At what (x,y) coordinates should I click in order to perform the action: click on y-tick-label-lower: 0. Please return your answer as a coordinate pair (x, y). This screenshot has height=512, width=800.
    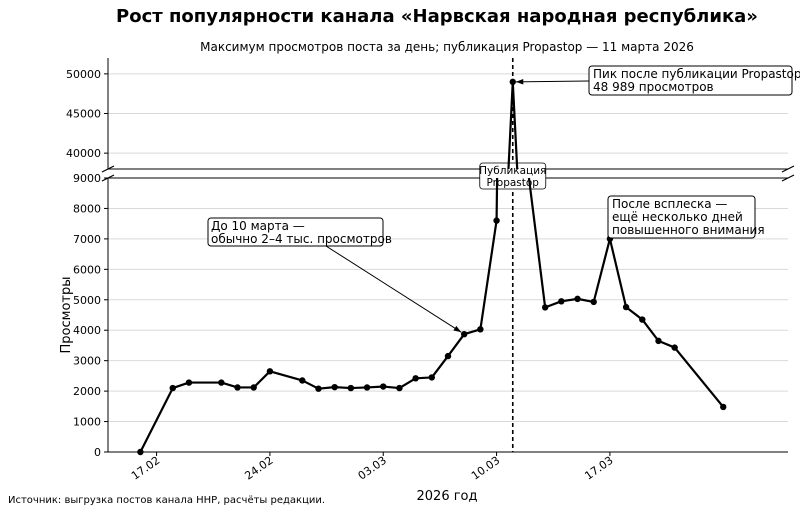
    Looking at the image, I should click on (97, 452).